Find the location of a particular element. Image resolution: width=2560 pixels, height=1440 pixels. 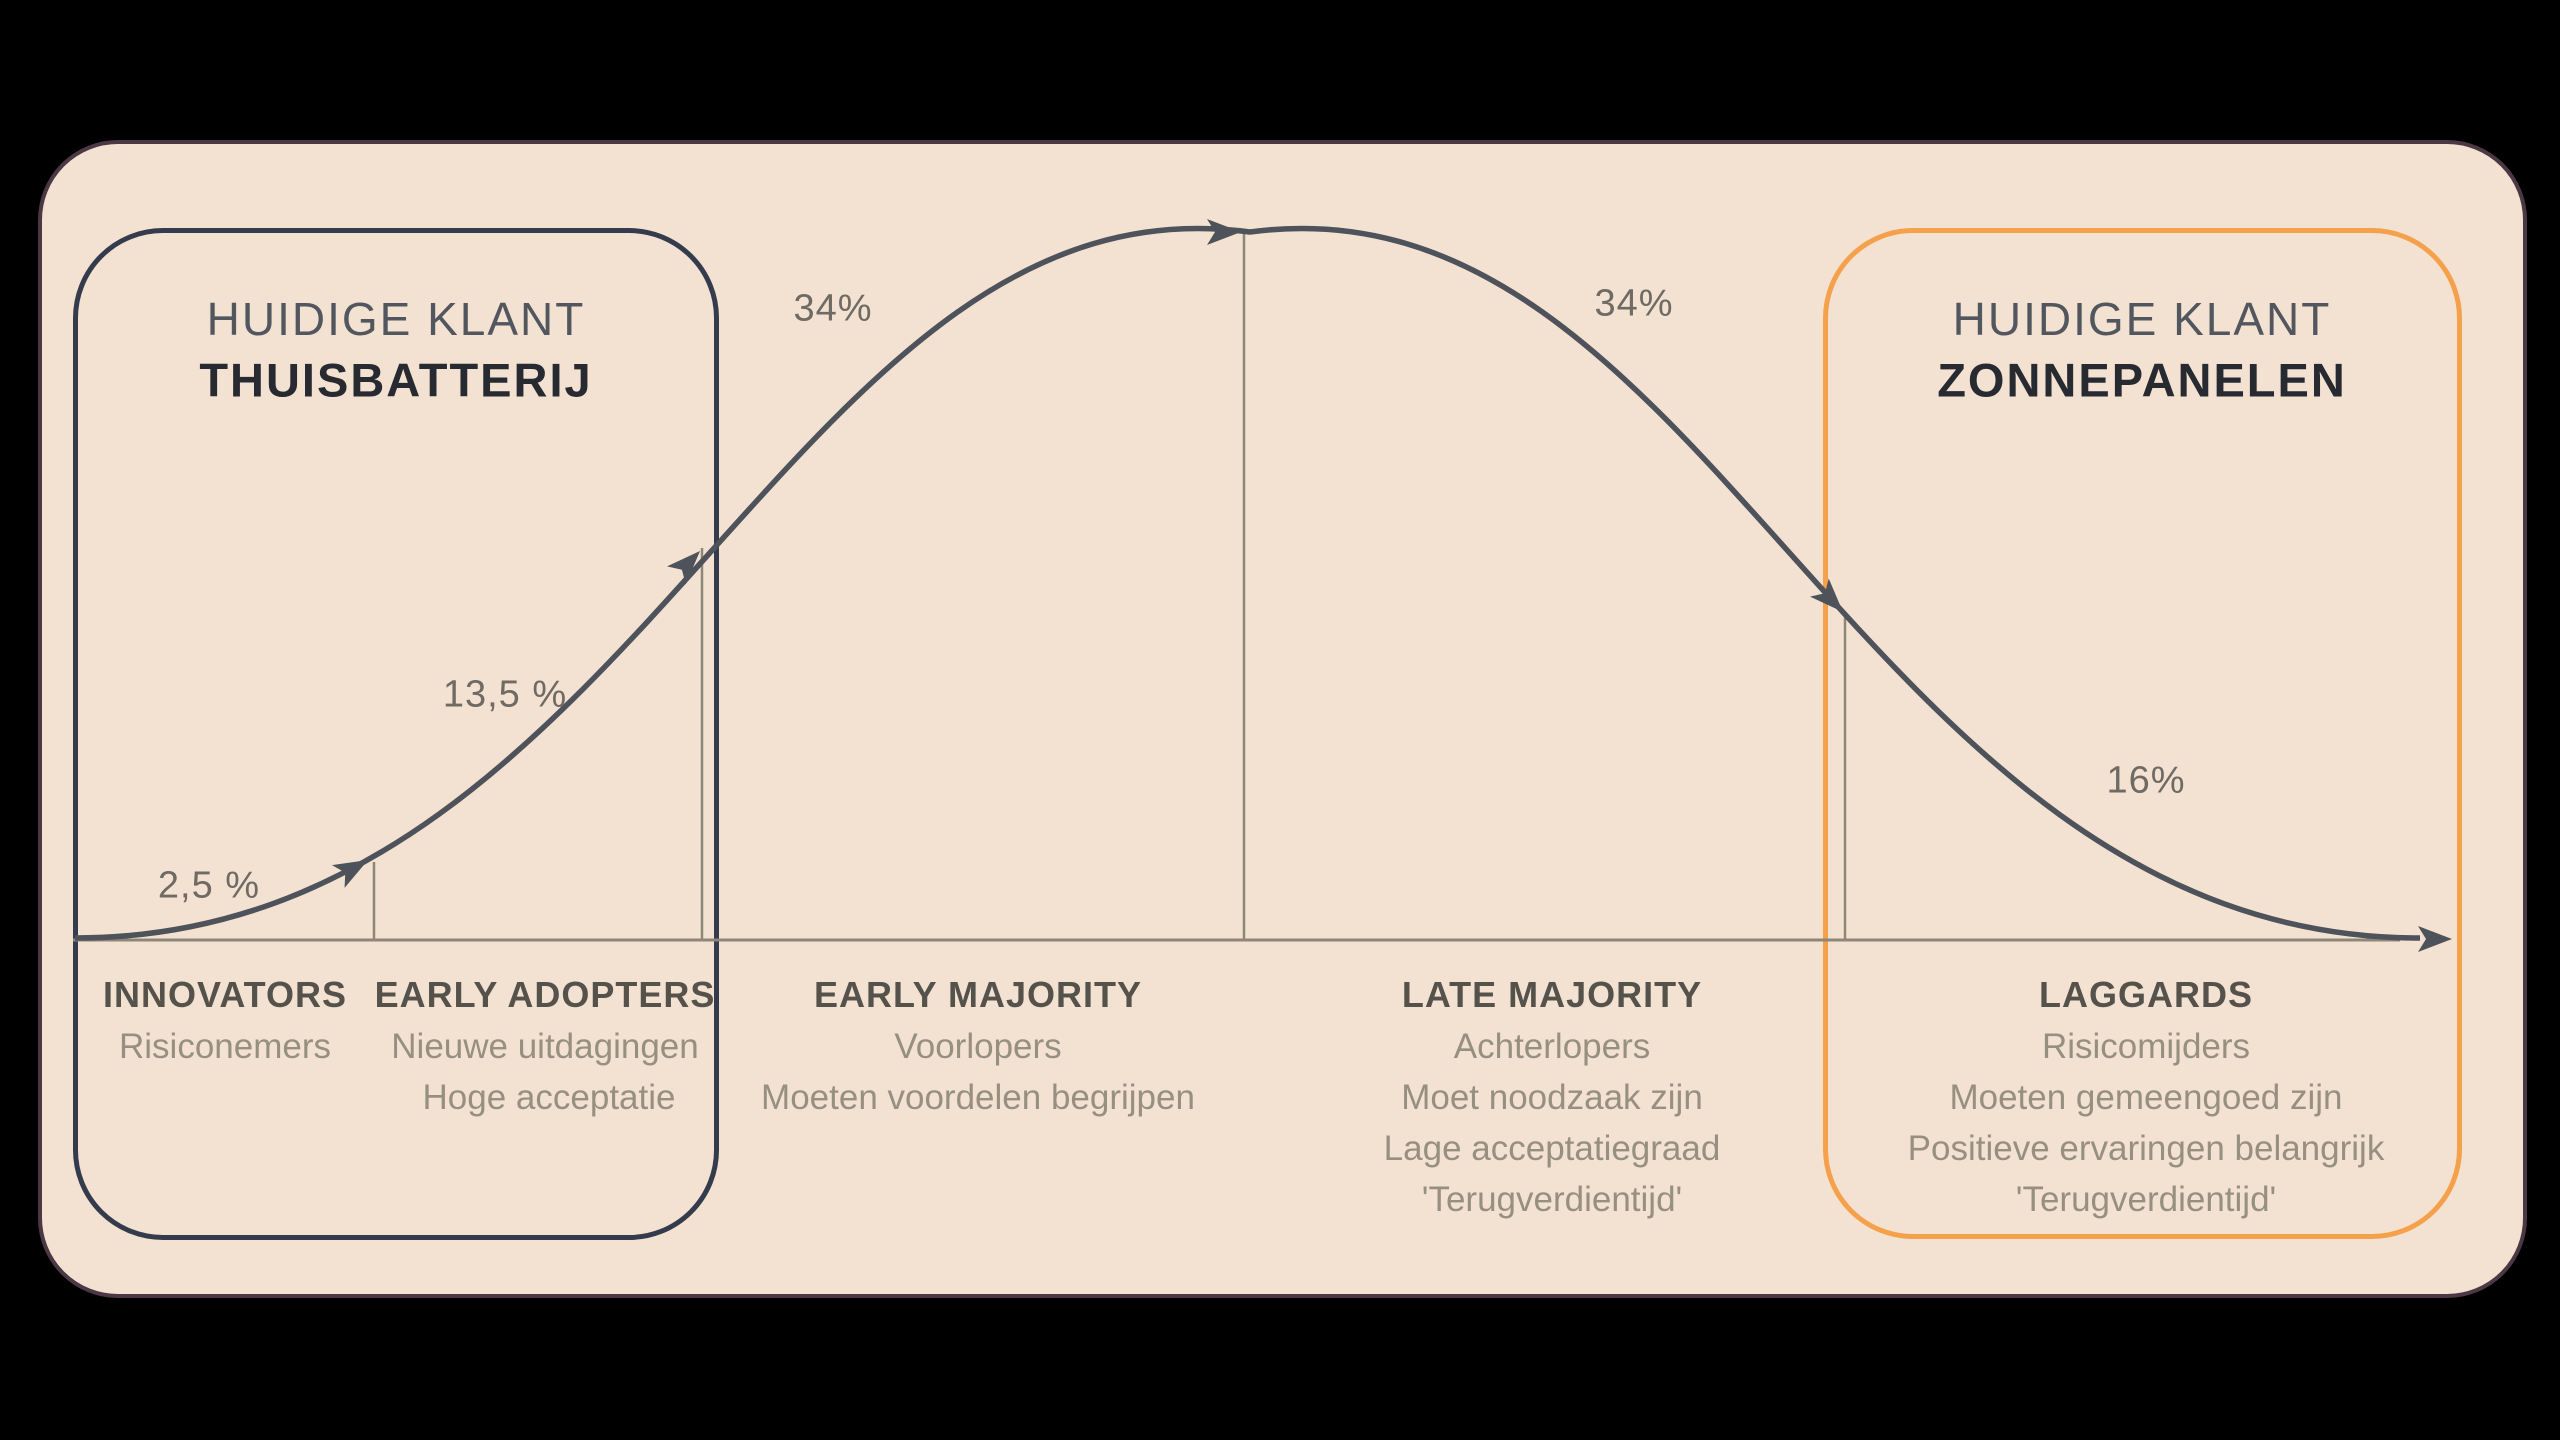

segment-desc-early-majority-1: Voorlopers is located at coordinates (978, 1046).